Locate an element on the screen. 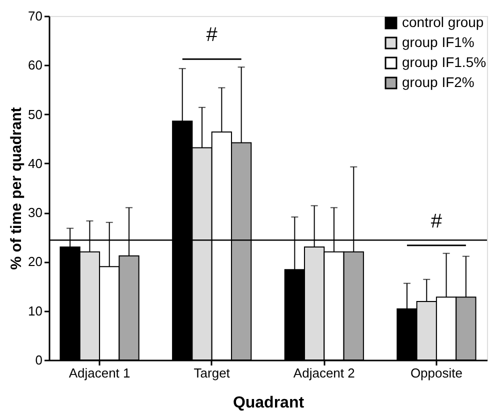 The height and width of the screenshot is (416, 494). legend-label: group IF1% is located at coordinates (438, 42).